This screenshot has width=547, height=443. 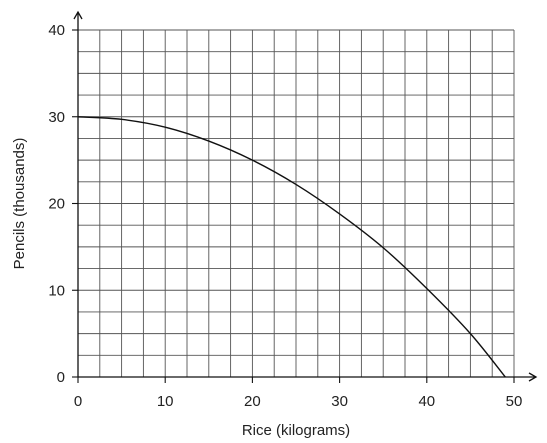 What do you see at coordinates (61, 377) in the screenshot?
I see `y-tick-label: 0` at bounding box center [61, 377].